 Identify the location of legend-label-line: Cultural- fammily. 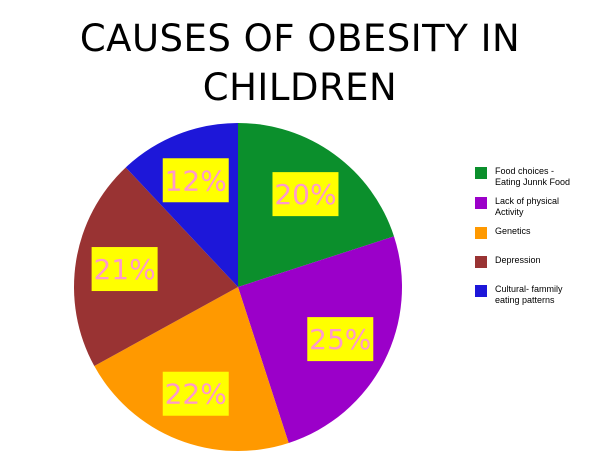
(529, 289).